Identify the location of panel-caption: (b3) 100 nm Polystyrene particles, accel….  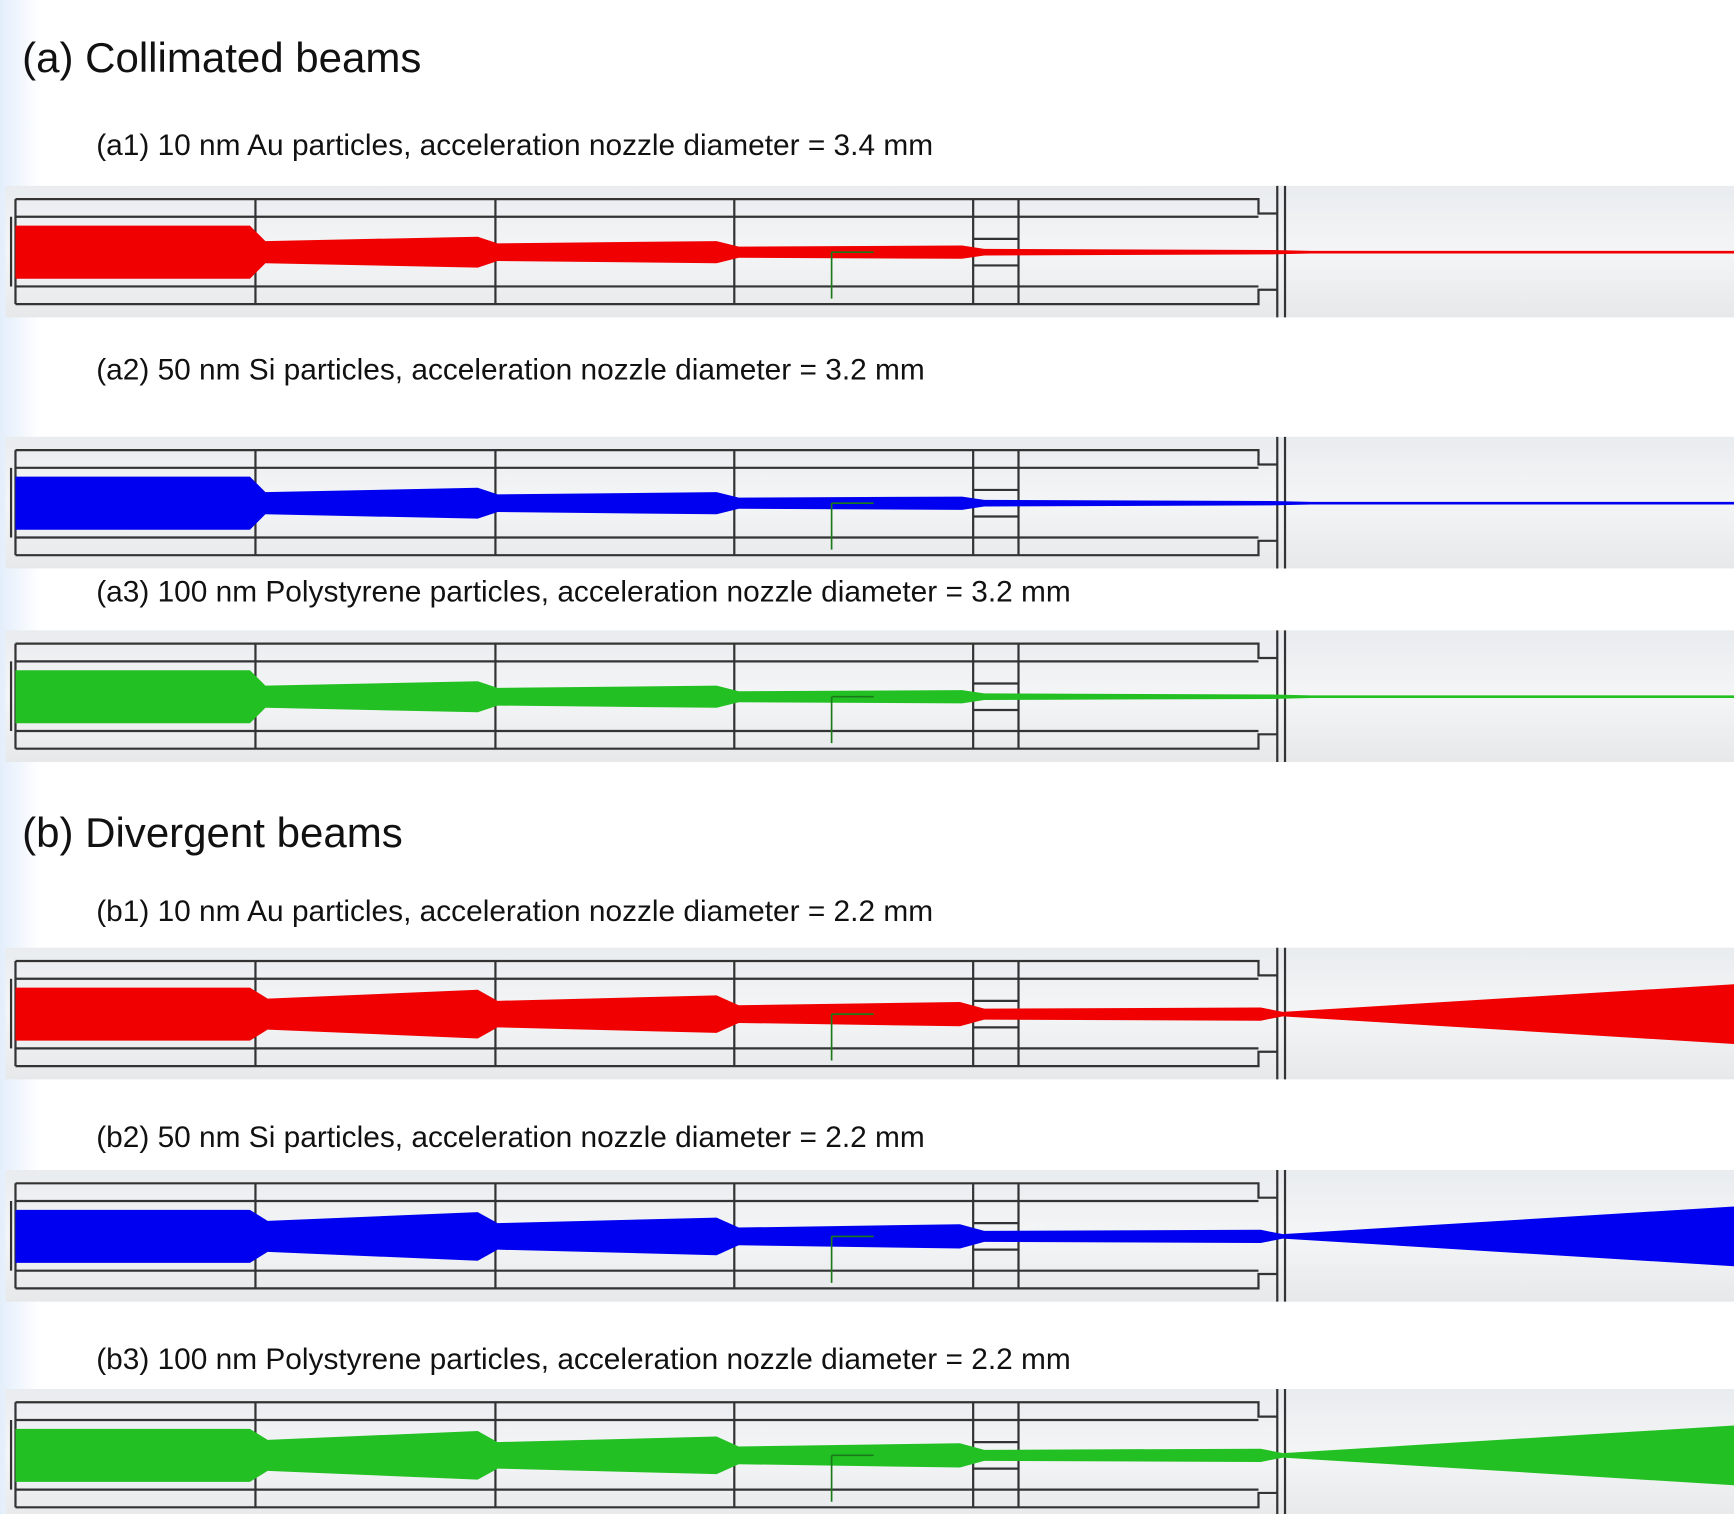
(583, 1359).